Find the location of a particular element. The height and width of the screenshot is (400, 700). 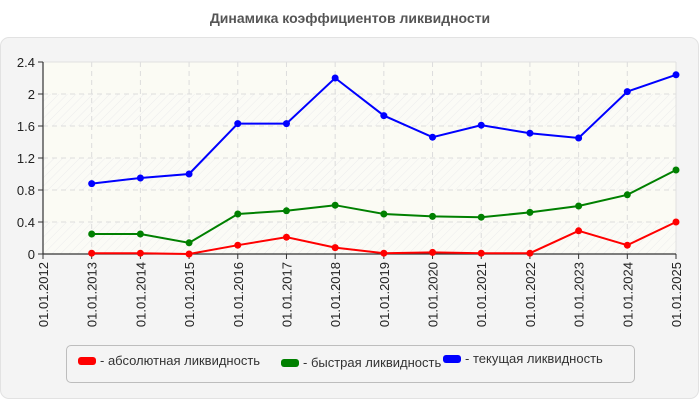

x-tick-label: 01.01.2016 is located at coordinates (238, 294).